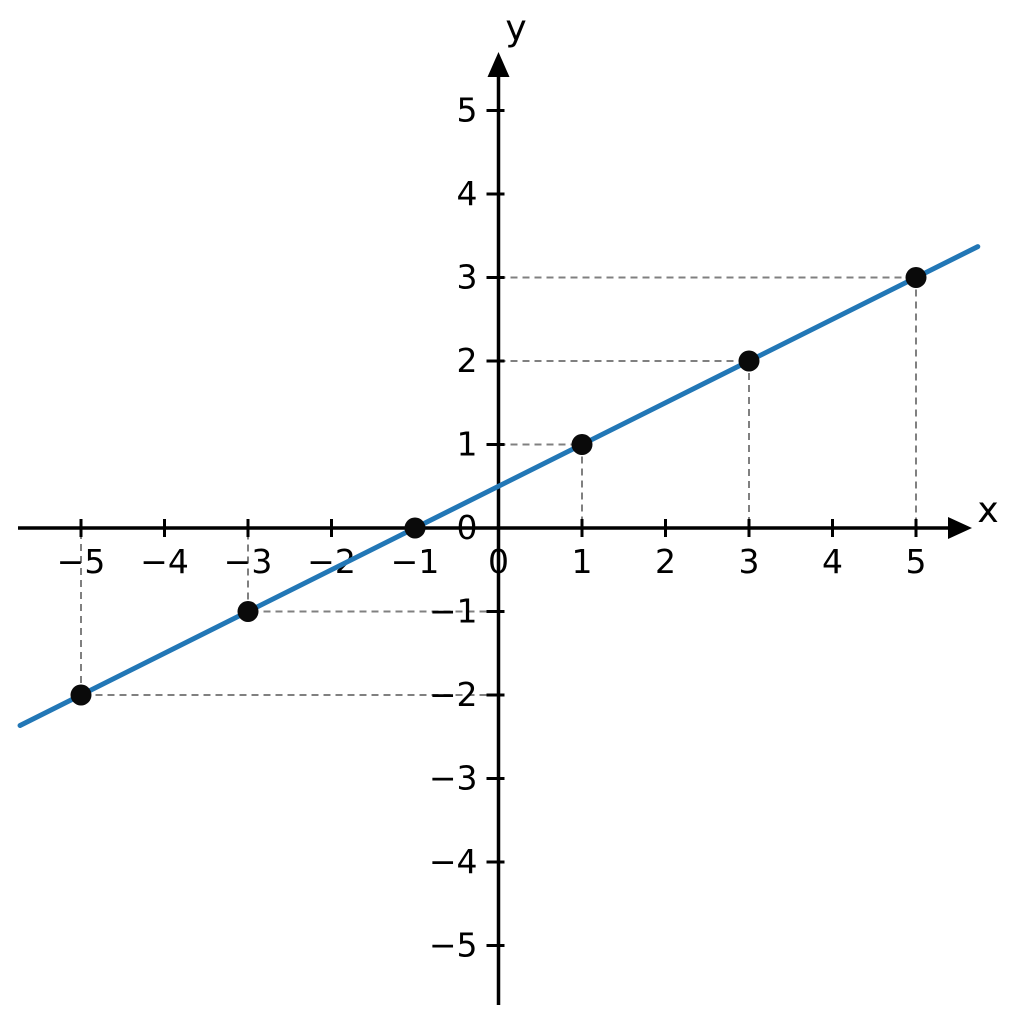 This screenshot has height=1024, width=1017. Describe the element at coordinates (582, 561) in the screenshot. I see `x-tick-label: 1` at that location.